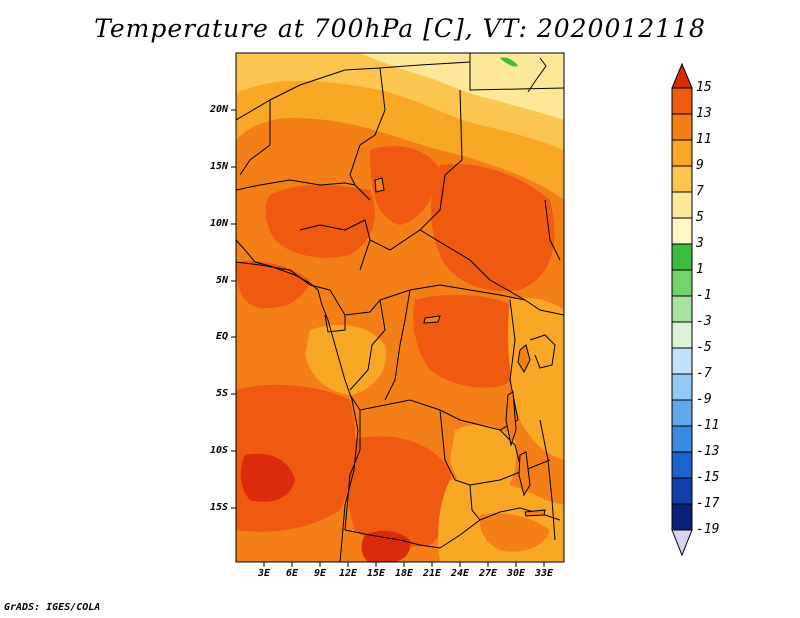  I want to click on colorbar-label: -7, so click(704, 373).